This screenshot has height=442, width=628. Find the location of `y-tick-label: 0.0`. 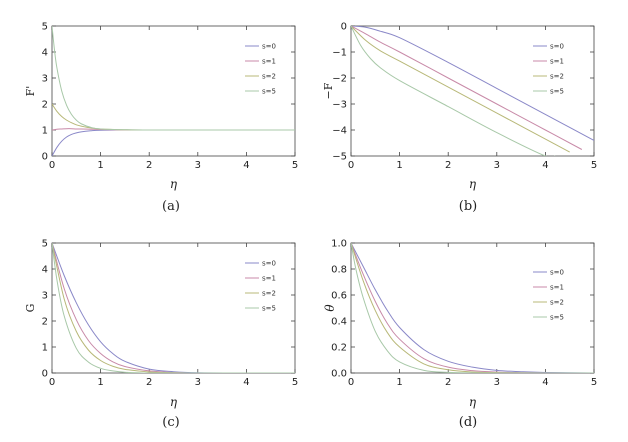

y-tick-label: 0.0 is located at coordinates (339, 374).